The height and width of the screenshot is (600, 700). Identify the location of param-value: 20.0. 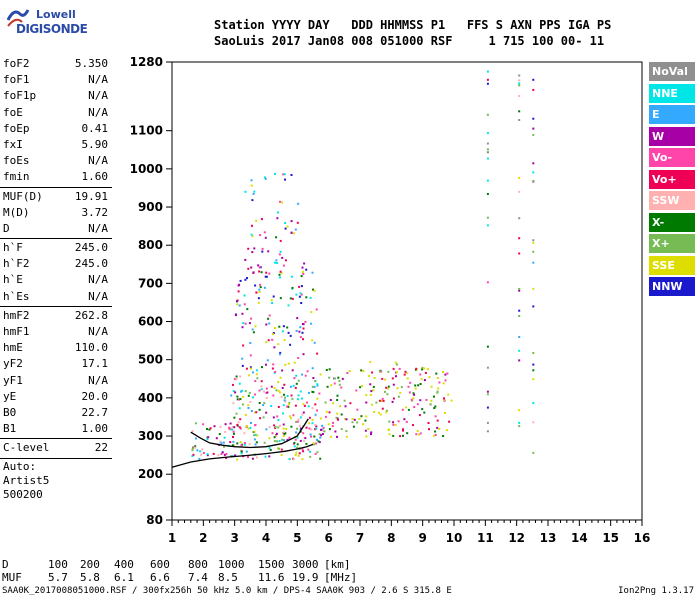
(95, 396).